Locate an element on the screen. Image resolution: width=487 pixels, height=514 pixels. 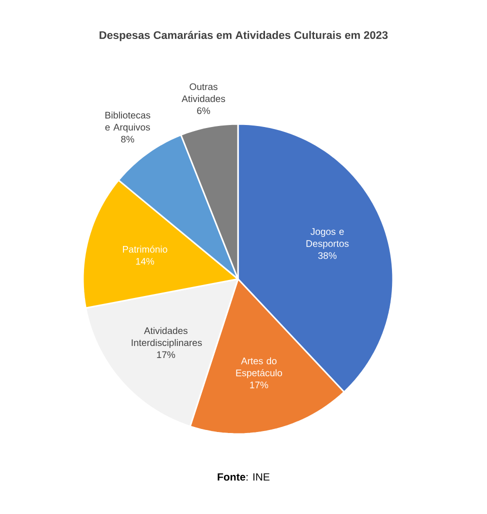
data-label: 14% is located at coordinates (145, 261).